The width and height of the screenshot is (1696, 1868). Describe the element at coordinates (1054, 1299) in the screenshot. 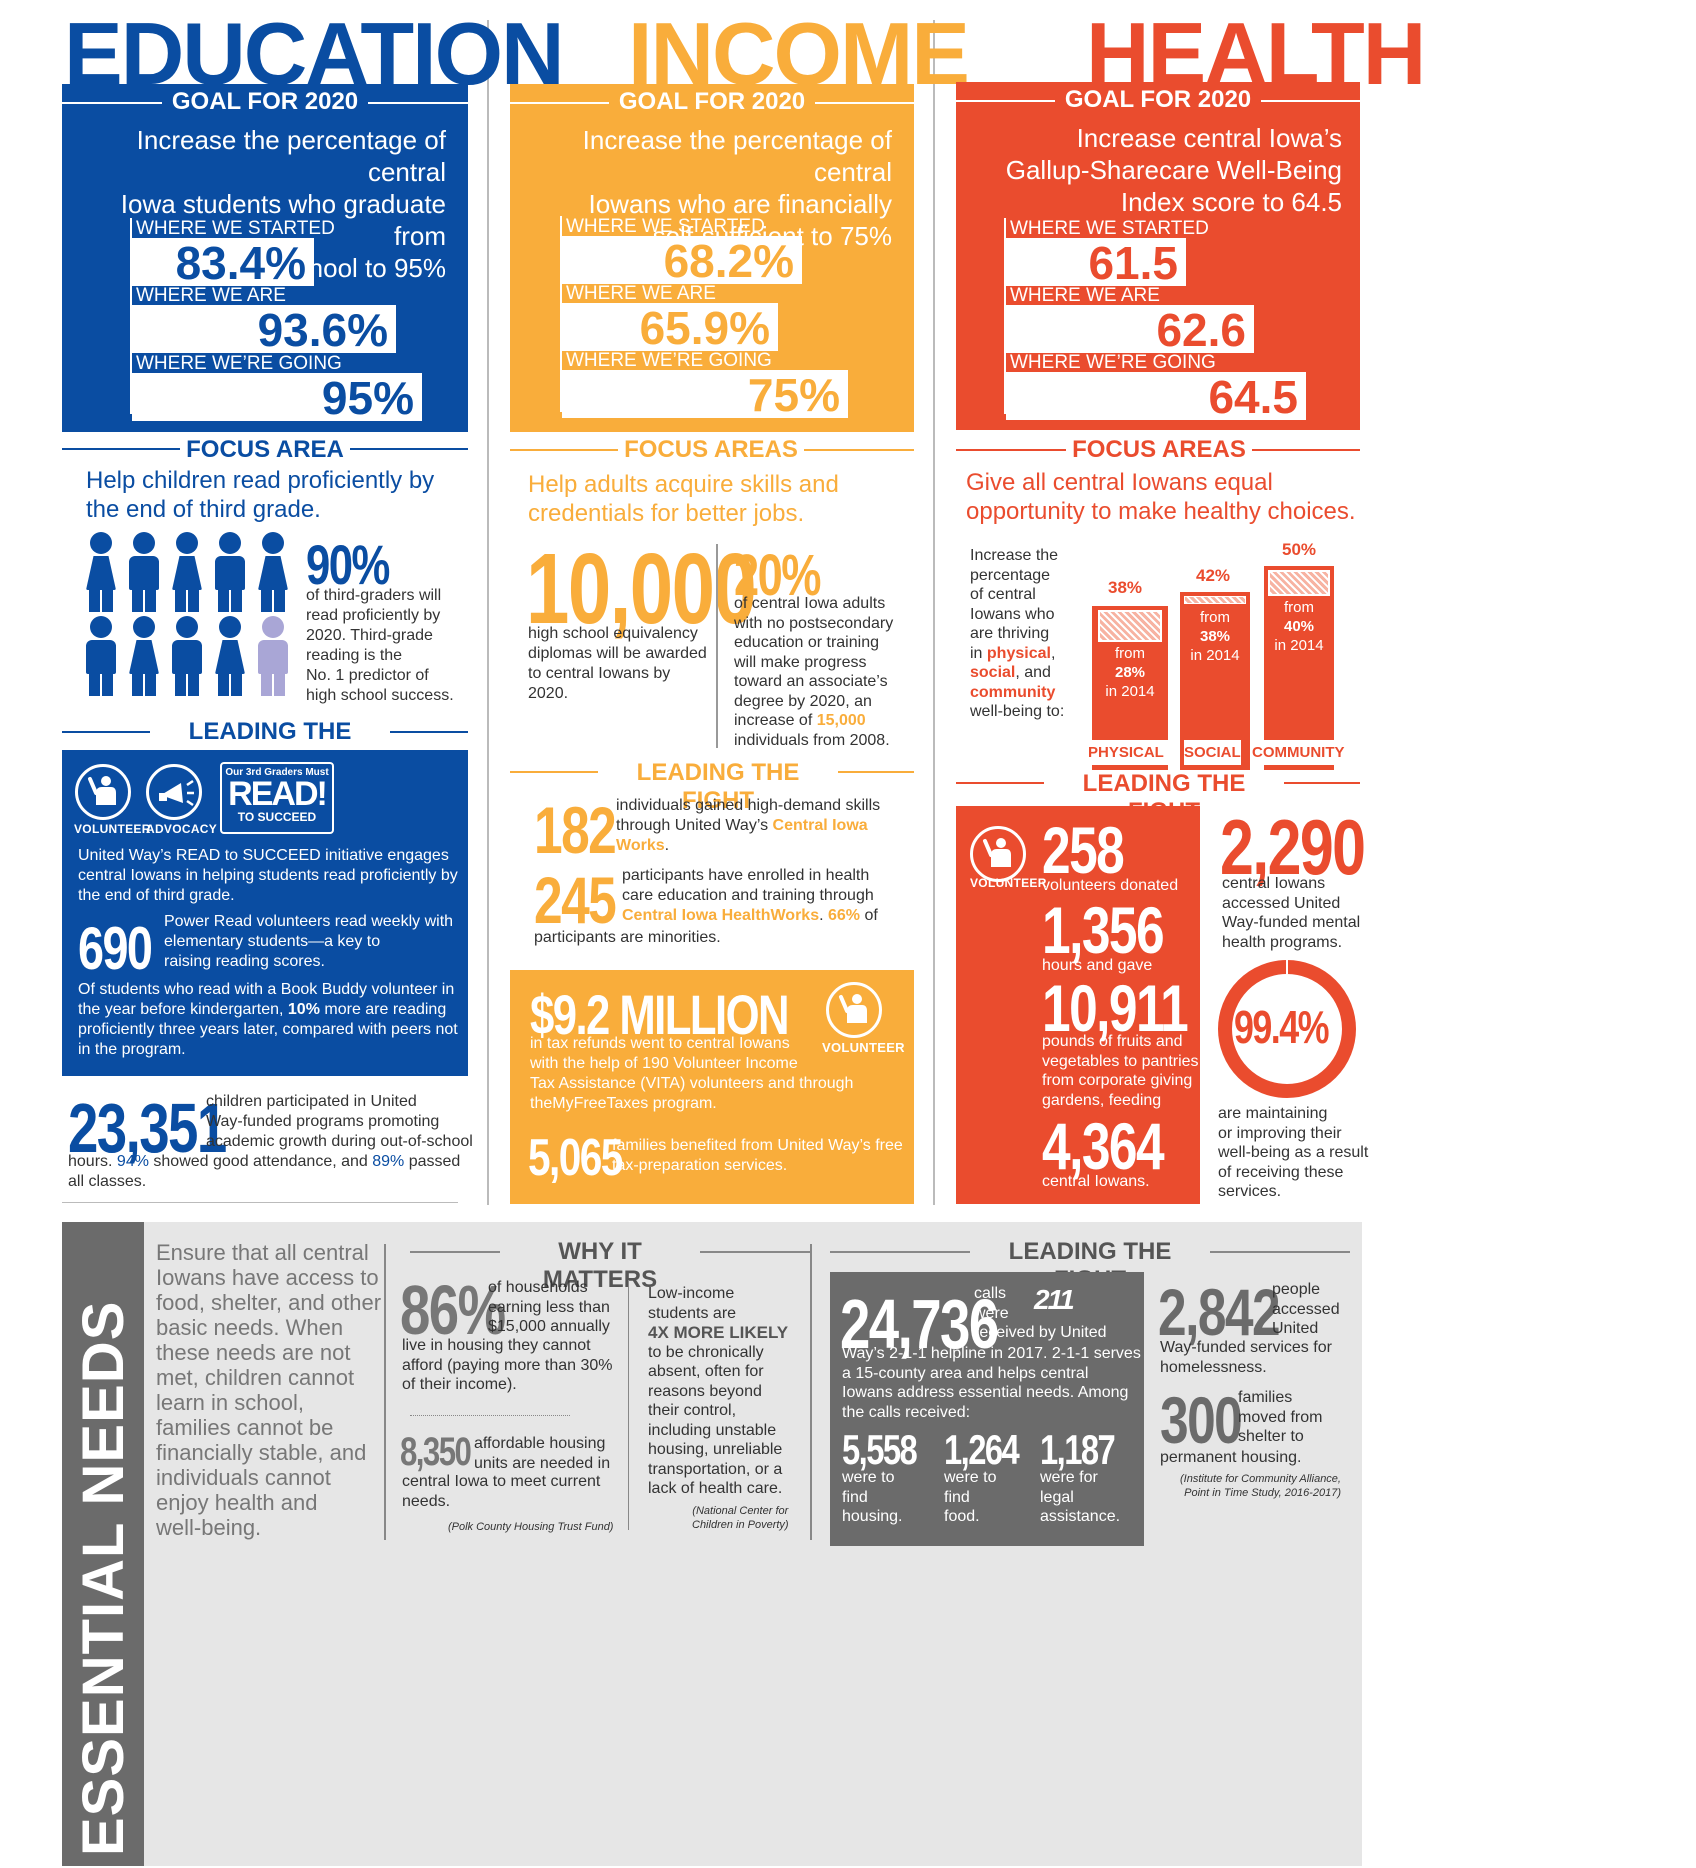

I see `logo-211: 211` at that location.